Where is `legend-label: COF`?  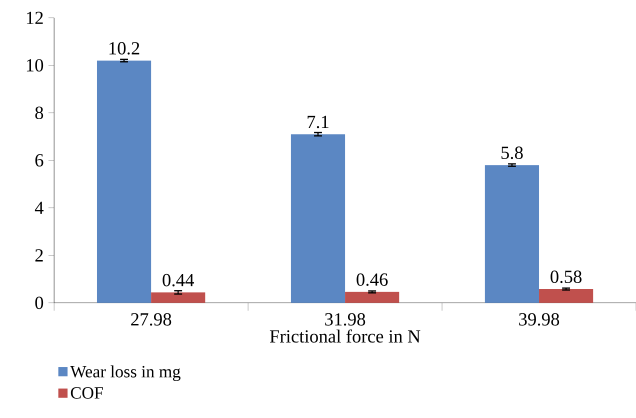
legend-label: COF is located at coordinates (86, 393).